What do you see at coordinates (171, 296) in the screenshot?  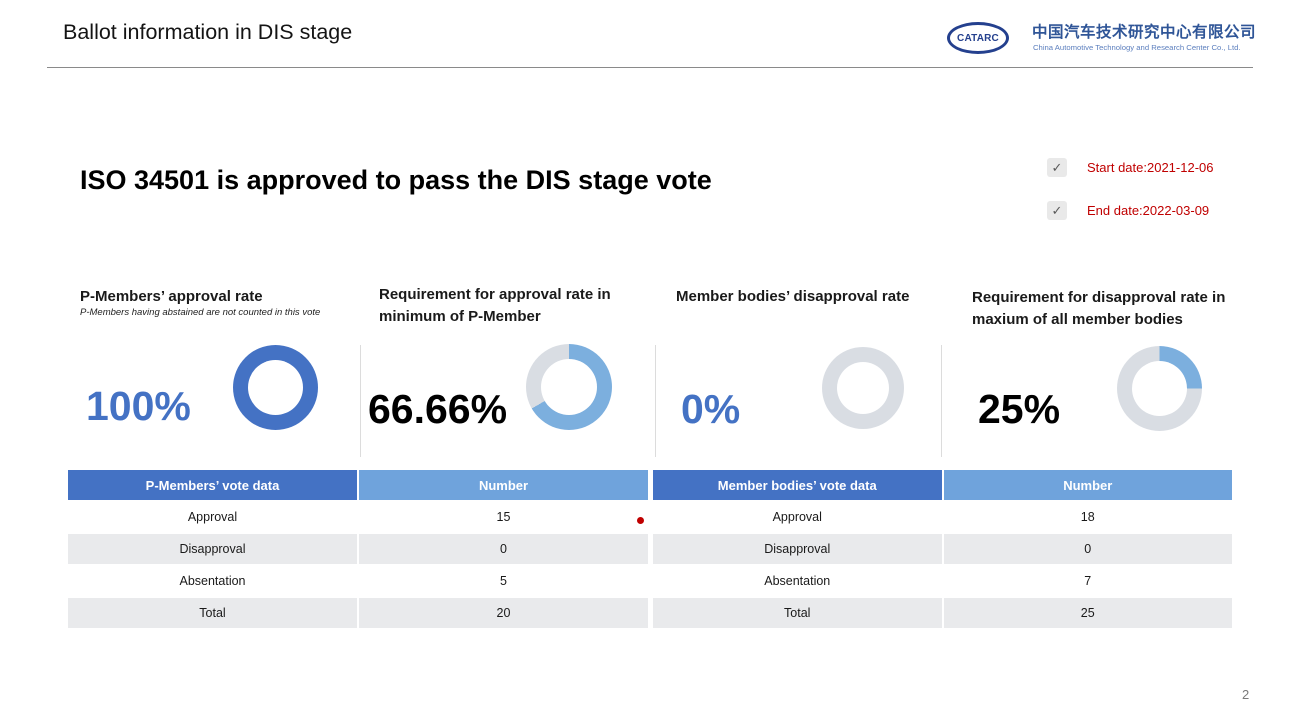 I see `stat-title-p-members-approval: P-Members’ approval rate` at bounding box center [171, 296].